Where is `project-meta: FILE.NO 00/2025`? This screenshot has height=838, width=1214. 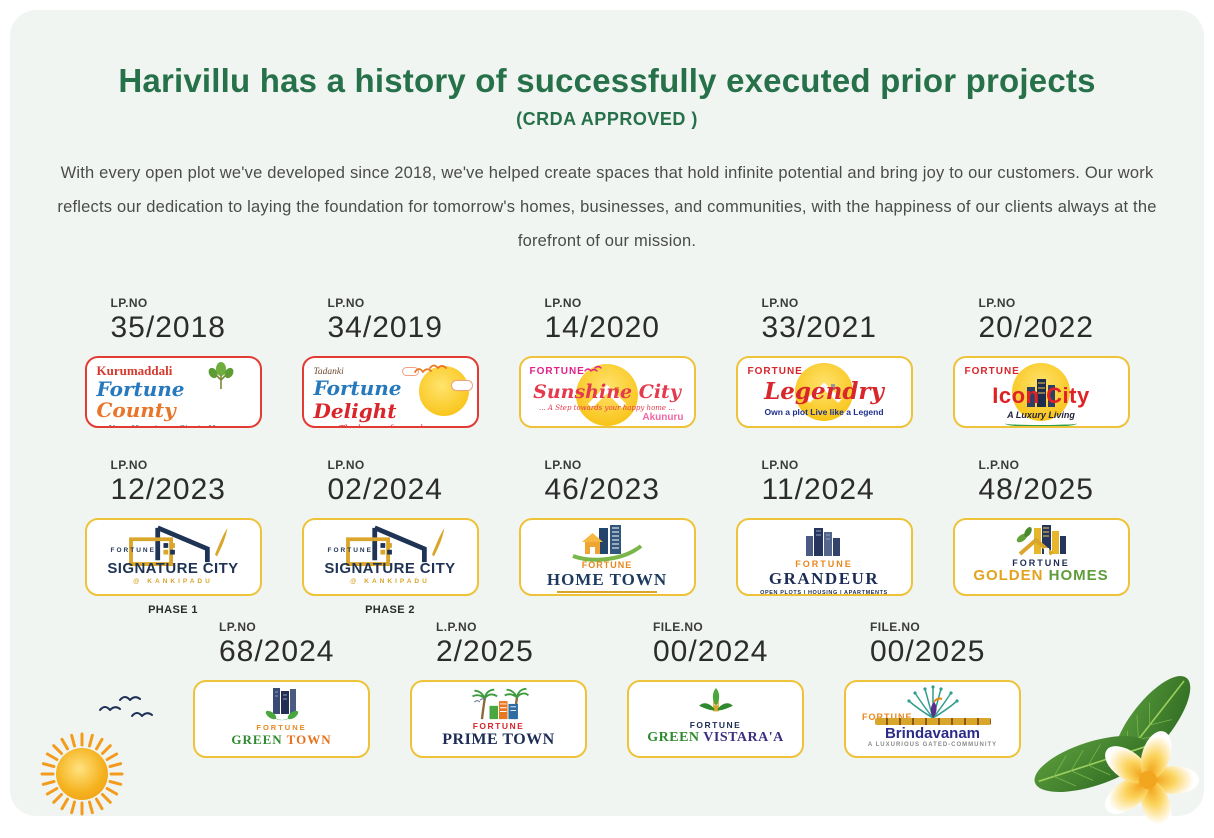 project-meta: FILE.NO 00/2025 is located at coordinates (932, 644).